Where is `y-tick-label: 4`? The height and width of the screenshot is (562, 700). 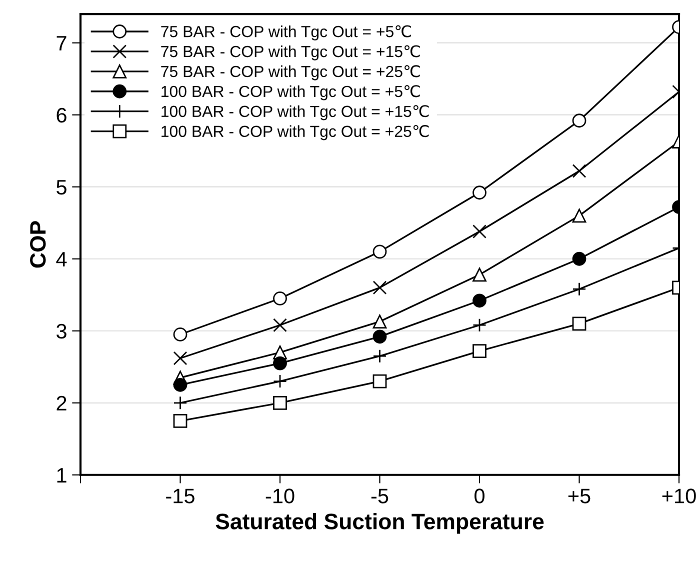 y-tick-label: 4 is located at coordinates (61, 259).